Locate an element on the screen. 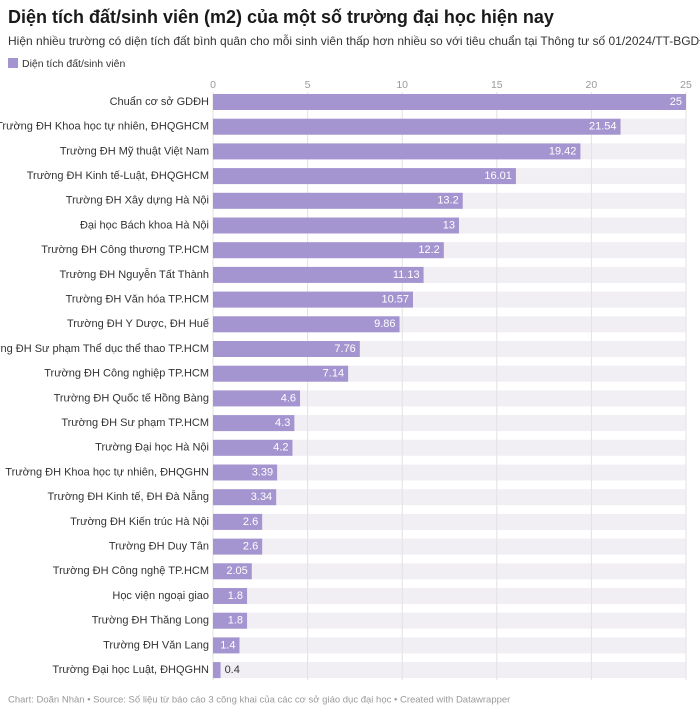  x-tick-label: 5 is located at coordinates (308, 85).